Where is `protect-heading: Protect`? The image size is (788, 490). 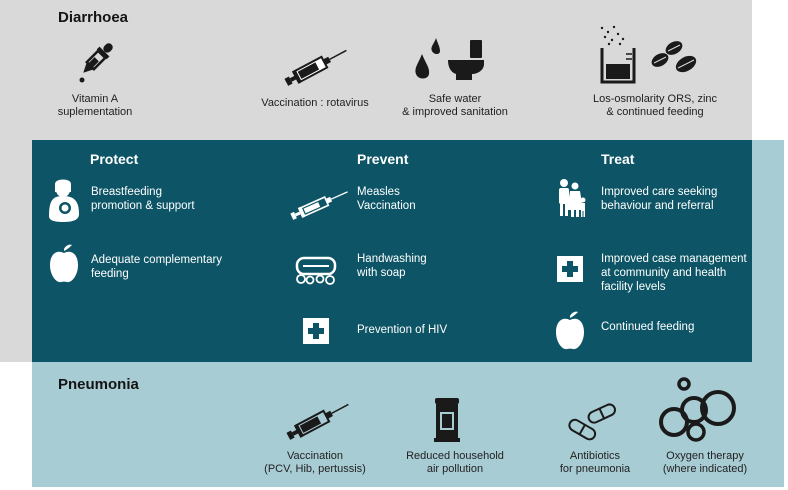
protect-heading: Protect is located at coordinates (114, 159).